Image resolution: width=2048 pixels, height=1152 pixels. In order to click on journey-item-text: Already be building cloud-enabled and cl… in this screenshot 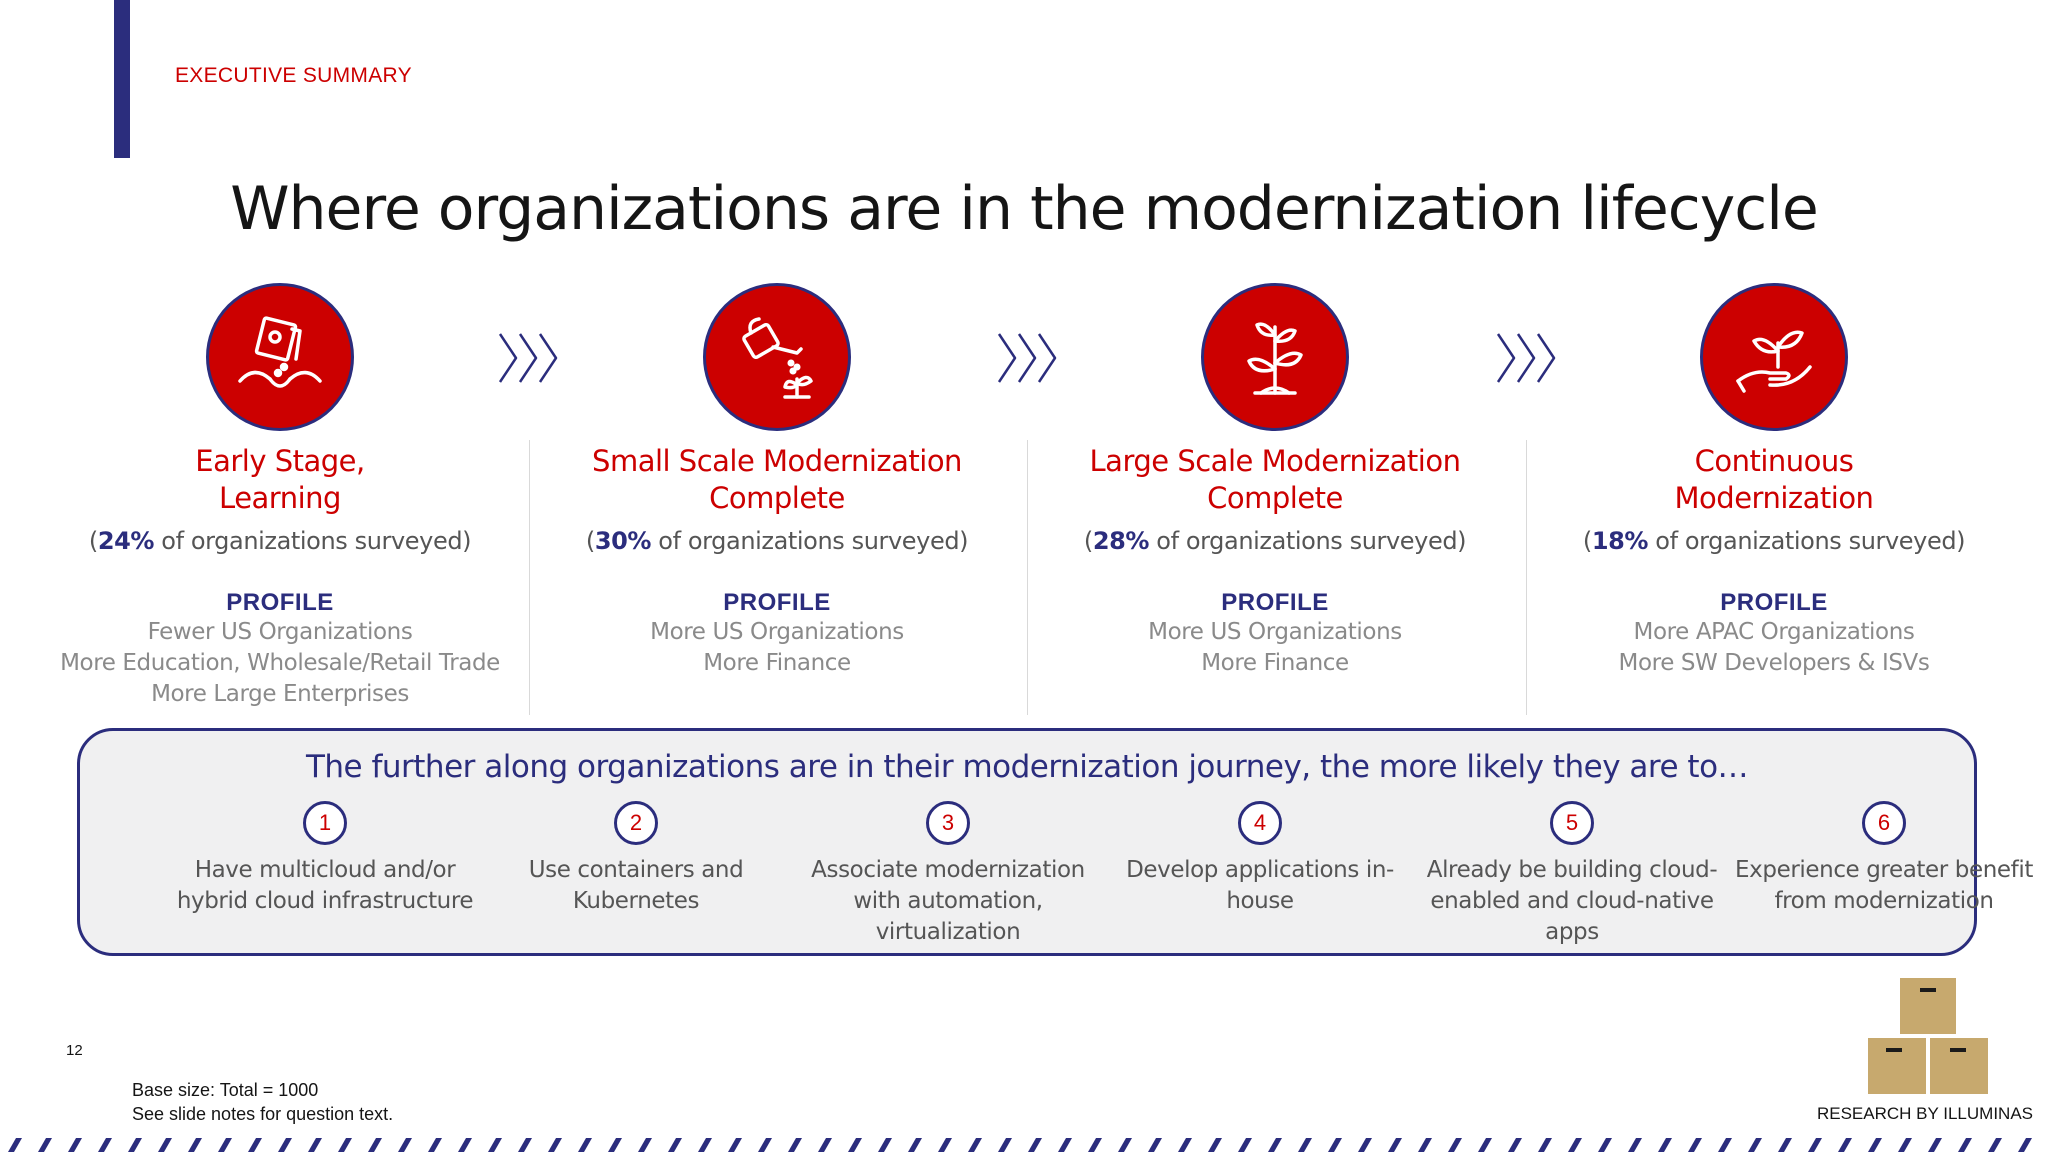, I will do `click(1572, 901)`.